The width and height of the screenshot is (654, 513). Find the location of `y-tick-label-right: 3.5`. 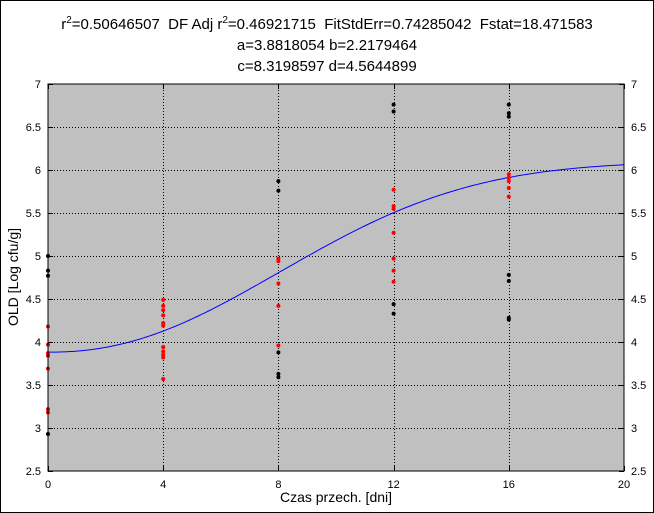

y-tick-label-right: 3.5 is located at coordinates (638, 386).